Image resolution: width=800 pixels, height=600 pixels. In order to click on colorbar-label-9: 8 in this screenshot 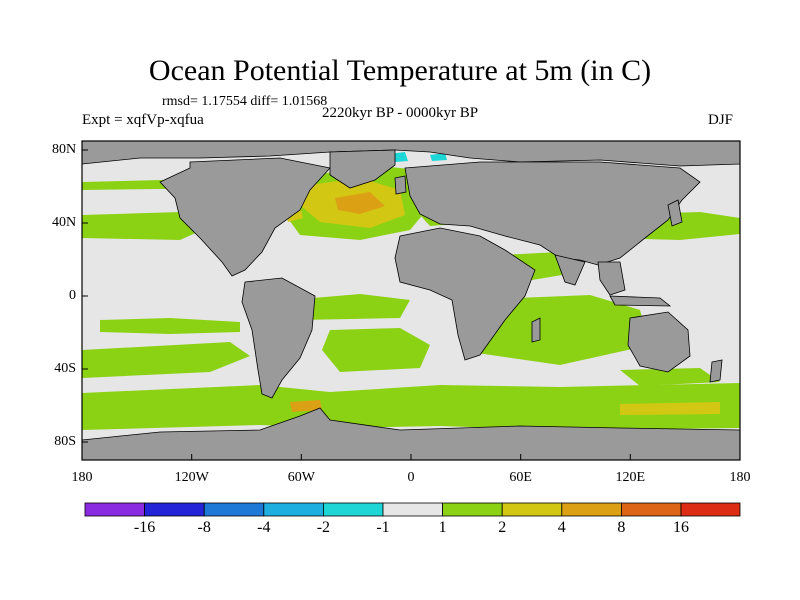, I will do `click(621, 527)`.